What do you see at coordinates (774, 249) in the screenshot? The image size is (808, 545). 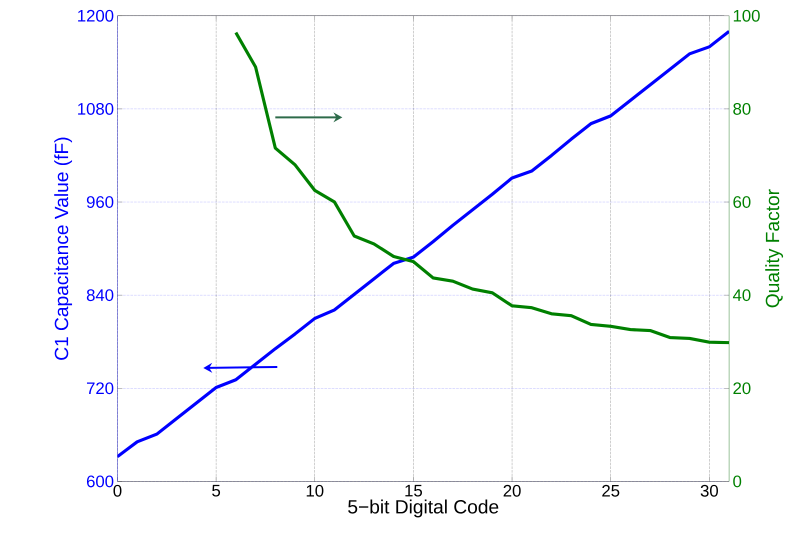 I see `y2-axis-title: Quality Factor` at bounding box center [774, 249].